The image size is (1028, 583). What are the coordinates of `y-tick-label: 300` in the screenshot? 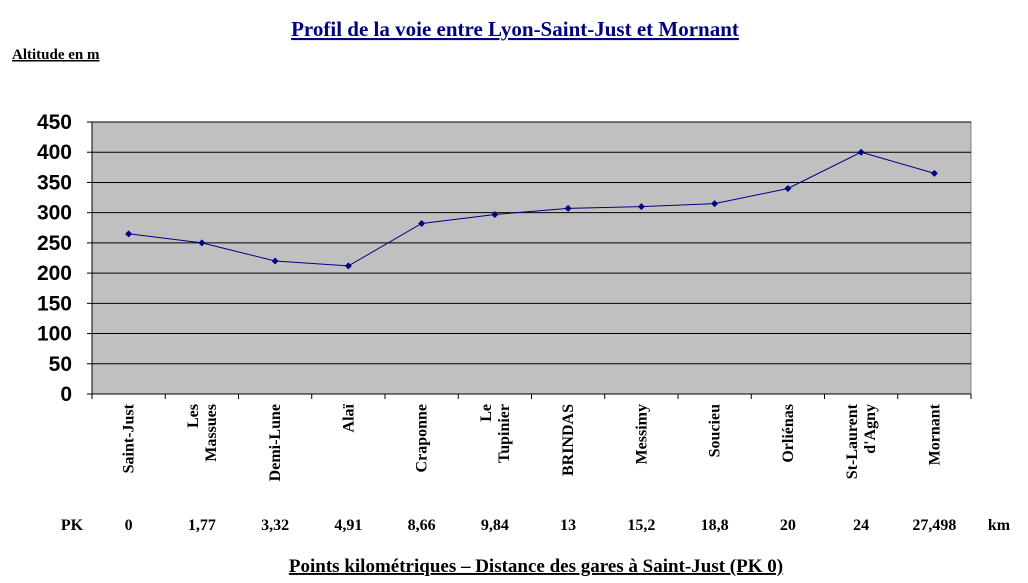 It's located at (54, 213).